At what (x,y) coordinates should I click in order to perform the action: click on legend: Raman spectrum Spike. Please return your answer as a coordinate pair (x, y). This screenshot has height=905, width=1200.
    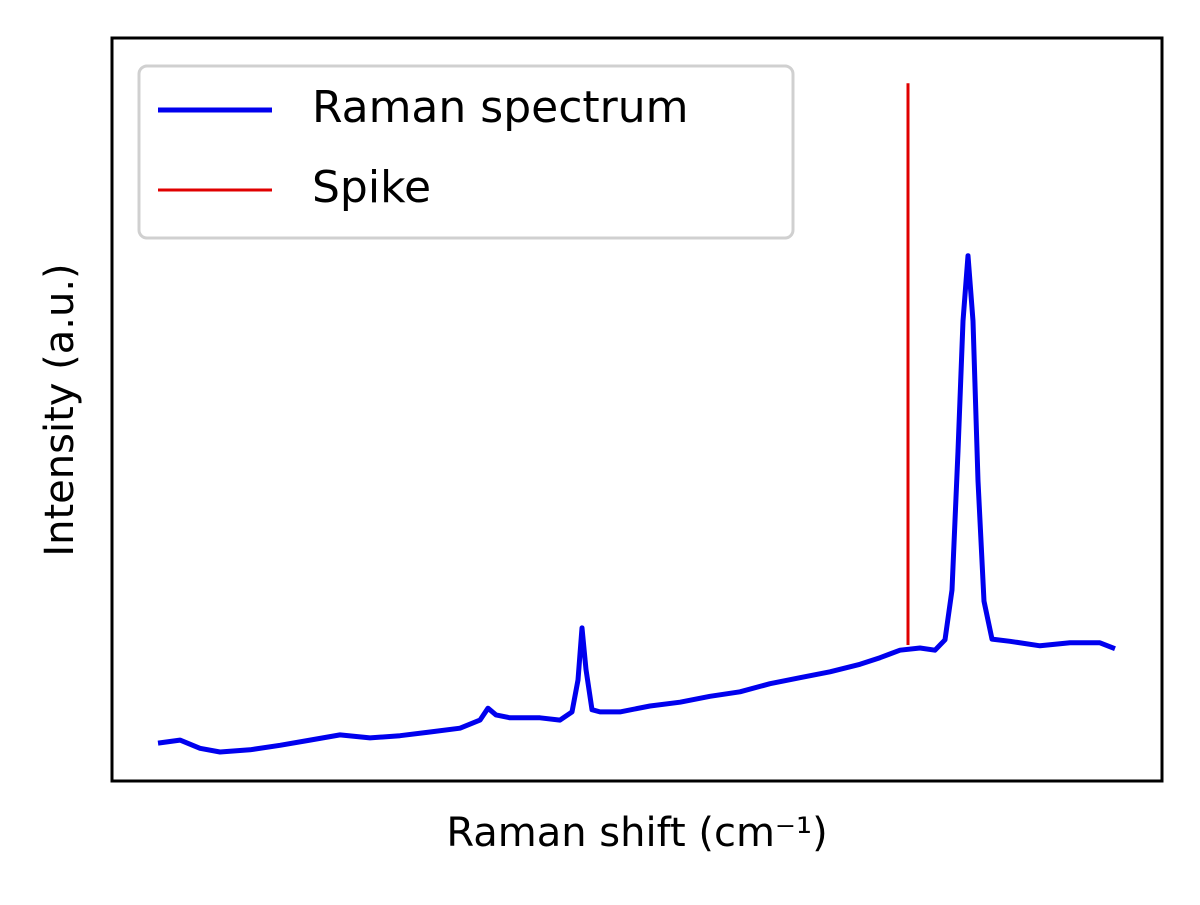
    Looking at the image, I should click on (466, 152).